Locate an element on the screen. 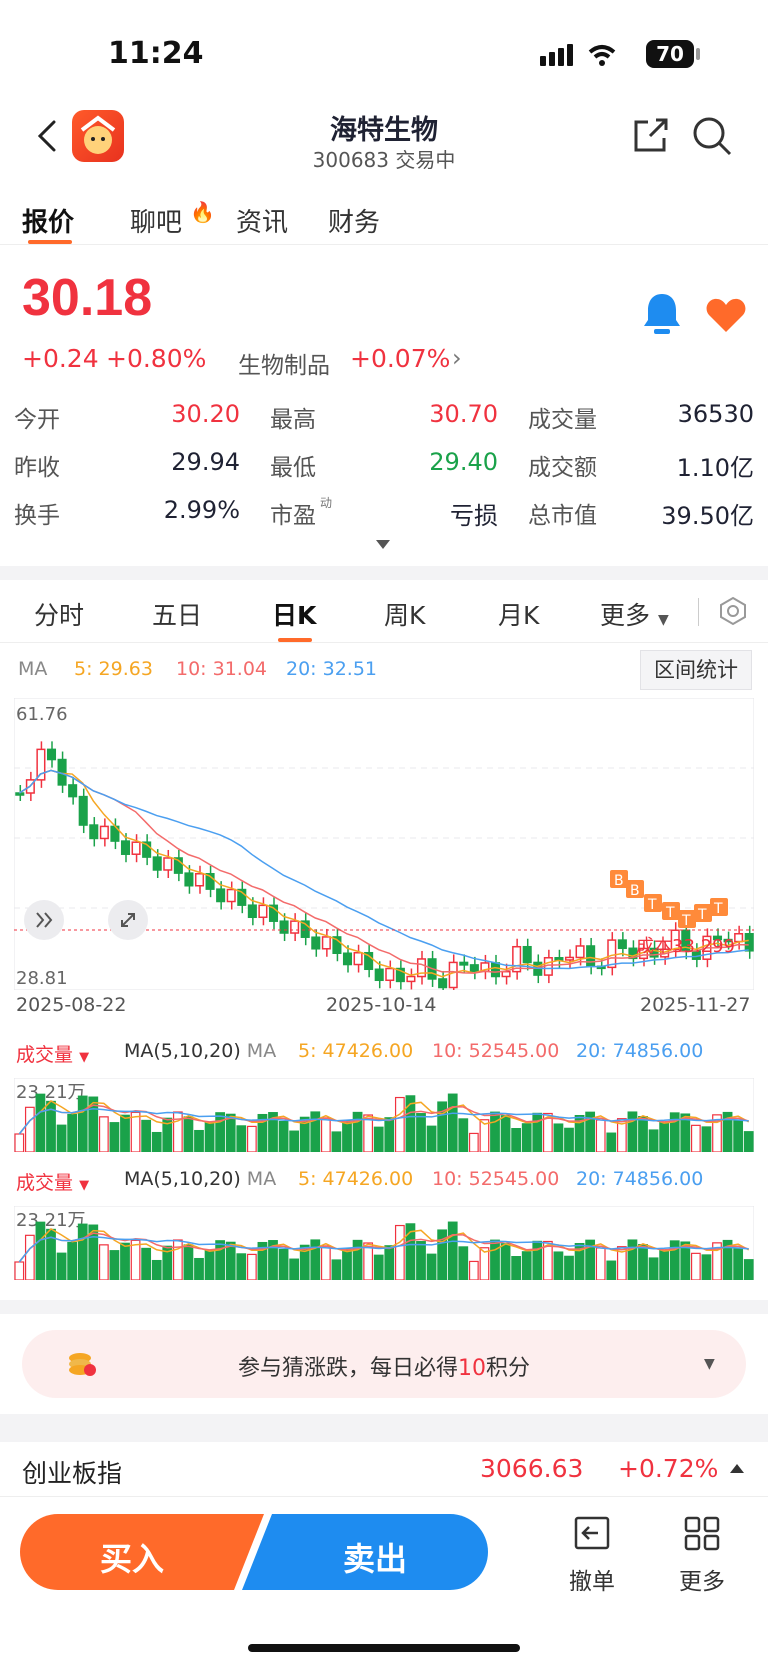 This screenshot has height=1669, width=768. guess-text: 参与猜涨跌，每日必得10积分 is located at coordinates (384, 1368).